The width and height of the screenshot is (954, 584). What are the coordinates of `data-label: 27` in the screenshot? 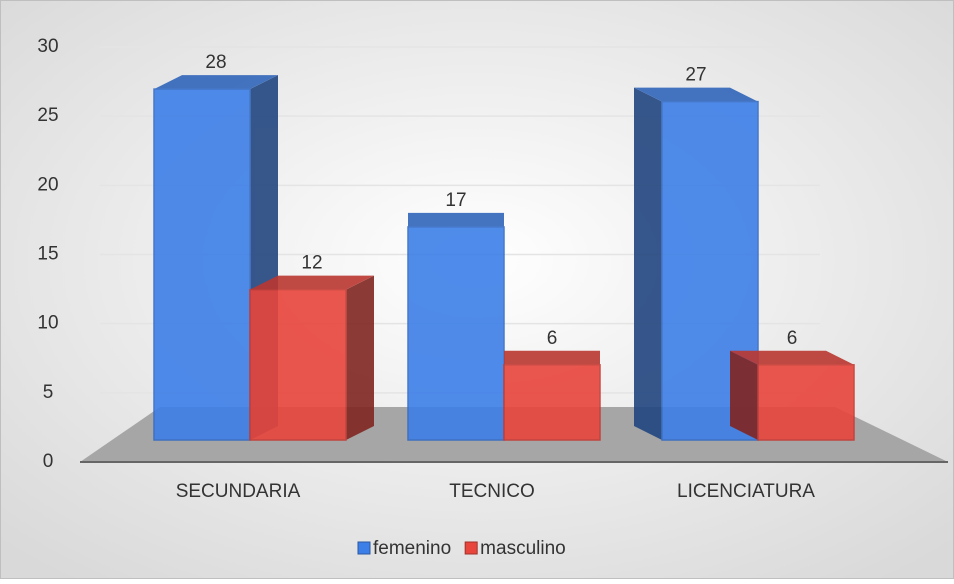 It's located at (695, 75).